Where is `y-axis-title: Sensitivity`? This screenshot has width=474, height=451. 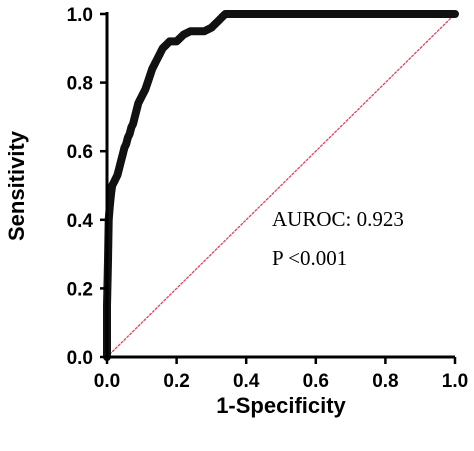
y-axis-title: Sensitivity is located at coordinates (16, 185).